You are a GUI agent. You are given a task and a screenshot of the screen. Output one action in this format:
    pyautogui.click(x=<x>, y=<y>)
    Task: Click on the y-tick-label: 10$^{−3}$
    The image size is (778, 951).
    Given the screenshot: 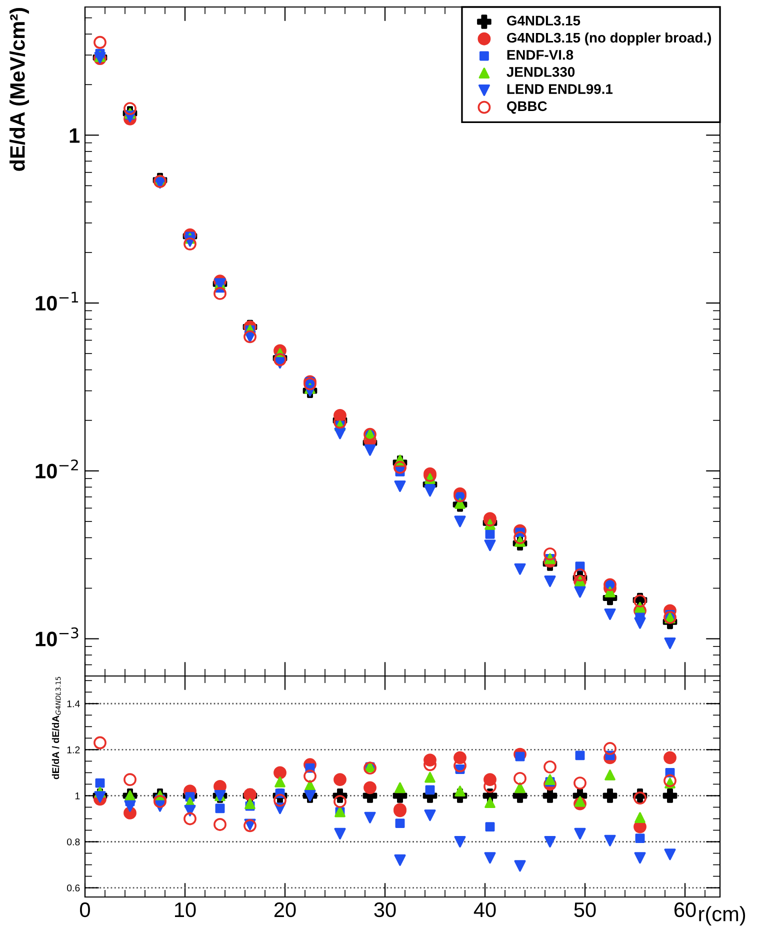 What is the action you would take?
    pyautogui.click(x=57, y=636)
    